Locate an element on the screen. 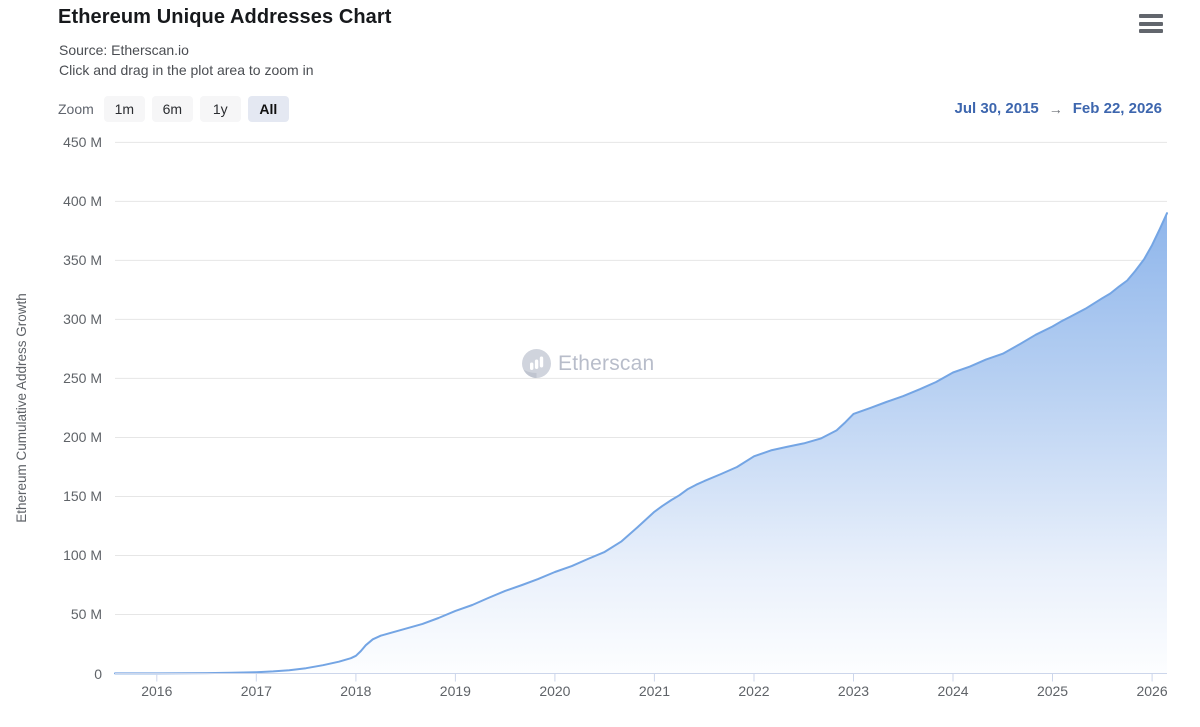 This screenshot has width=1200, height=727. y-axis-tick-label: 100 M is located at coordinates (82, 555).